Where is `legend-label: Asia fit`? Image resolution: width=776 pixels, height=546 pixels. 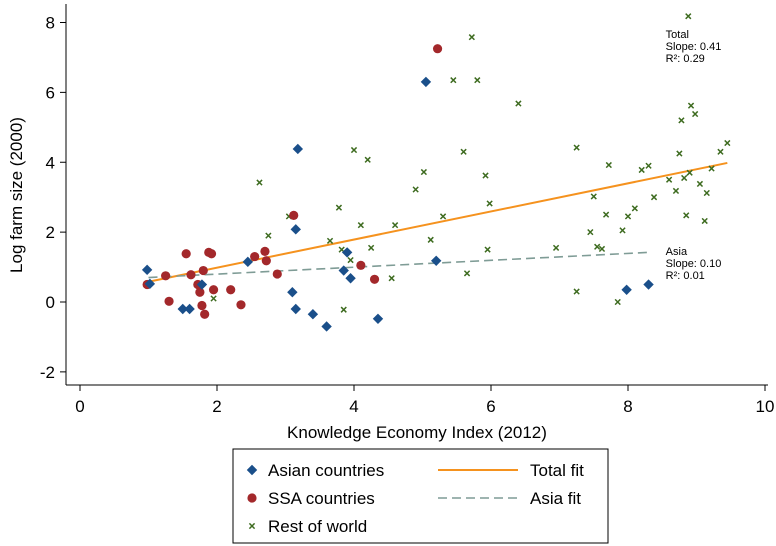
legend-label: Asia fit is located at coordinates (555, 498).